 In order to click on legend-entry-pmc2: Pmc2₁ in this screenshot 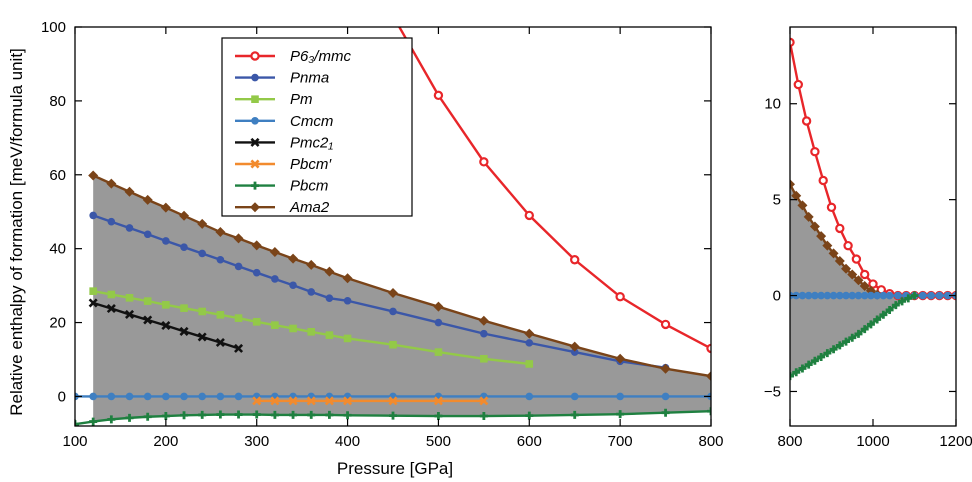, I will do `click(284, 142)`.